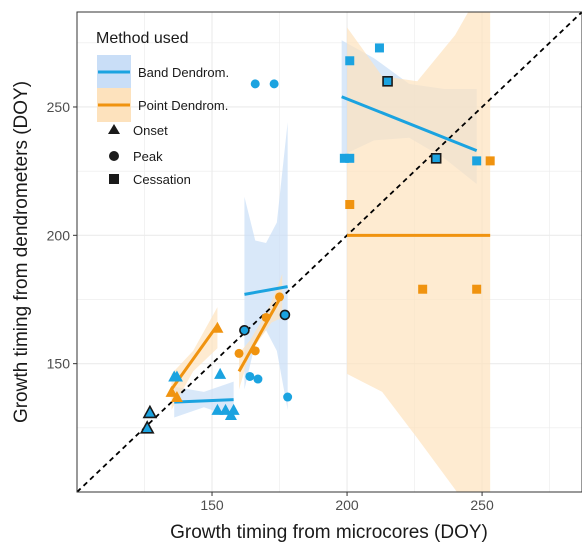 This screenshot has height=543, width=582. Describe the element at coordinates (114, 156) in the screenshot. I see `legend-circle-icon` at that location.